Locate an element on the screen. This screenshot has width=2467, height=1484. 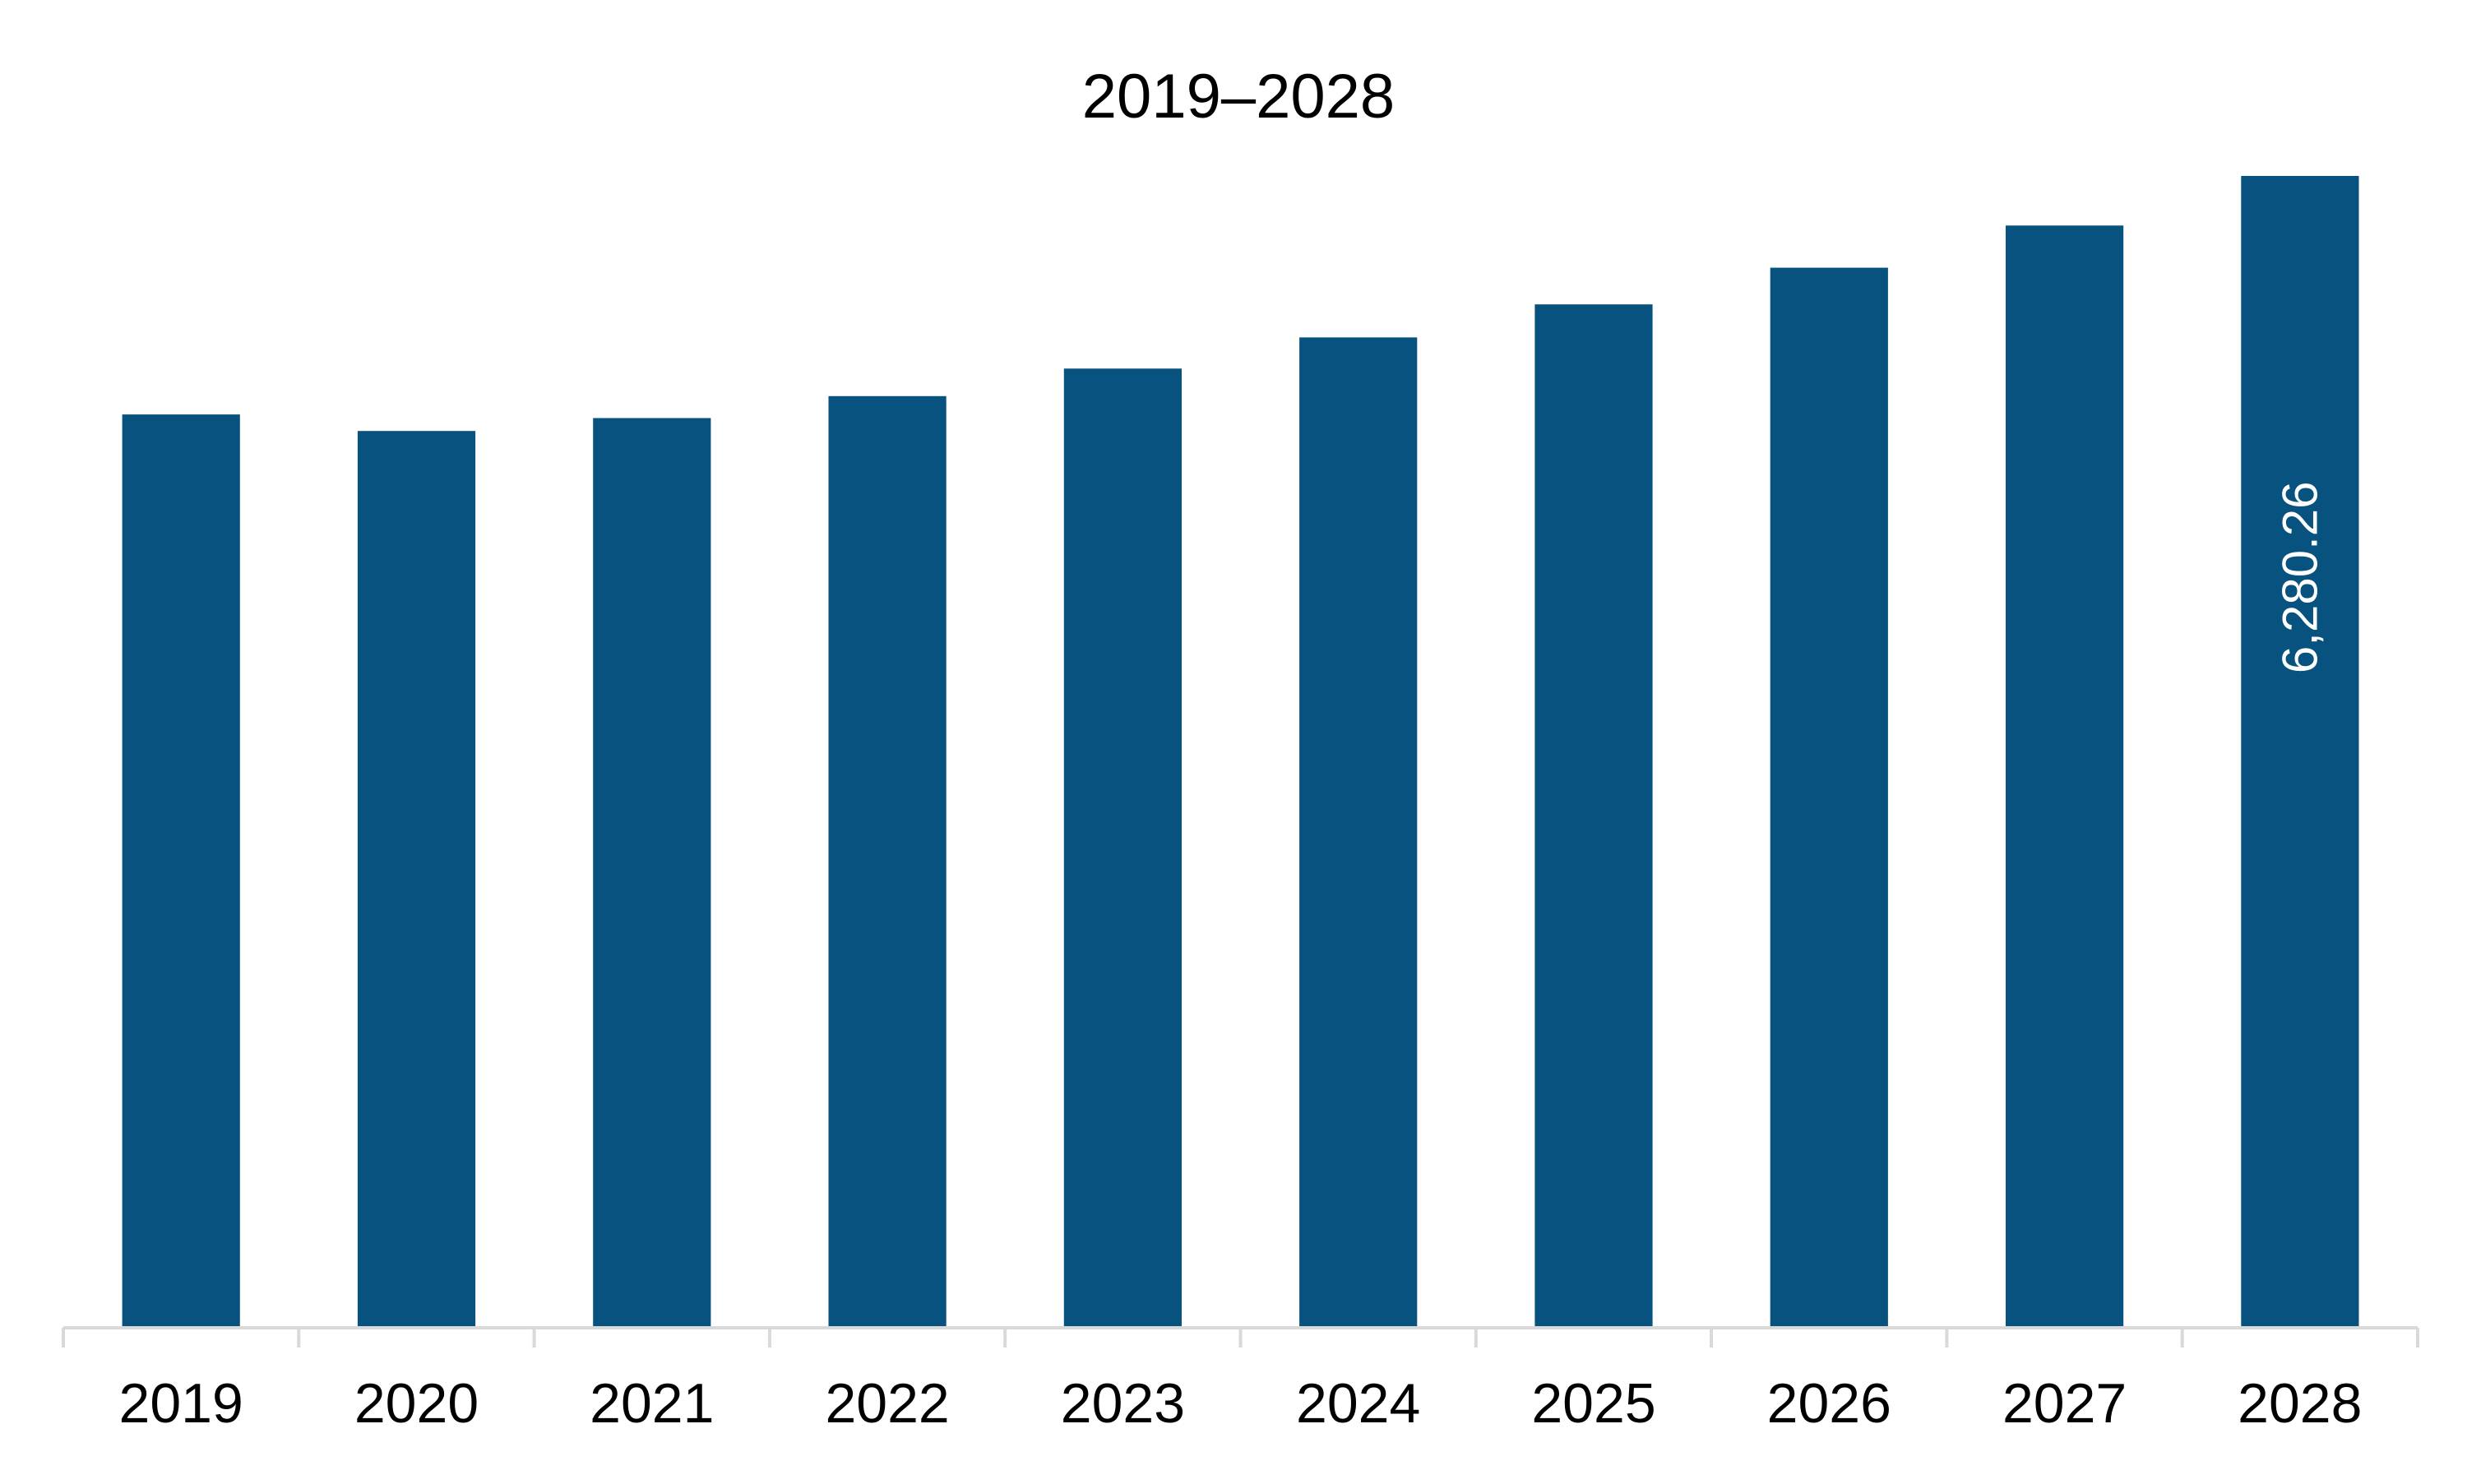
x-tick-label: 2025 is located at coordinates (1593, 1403).